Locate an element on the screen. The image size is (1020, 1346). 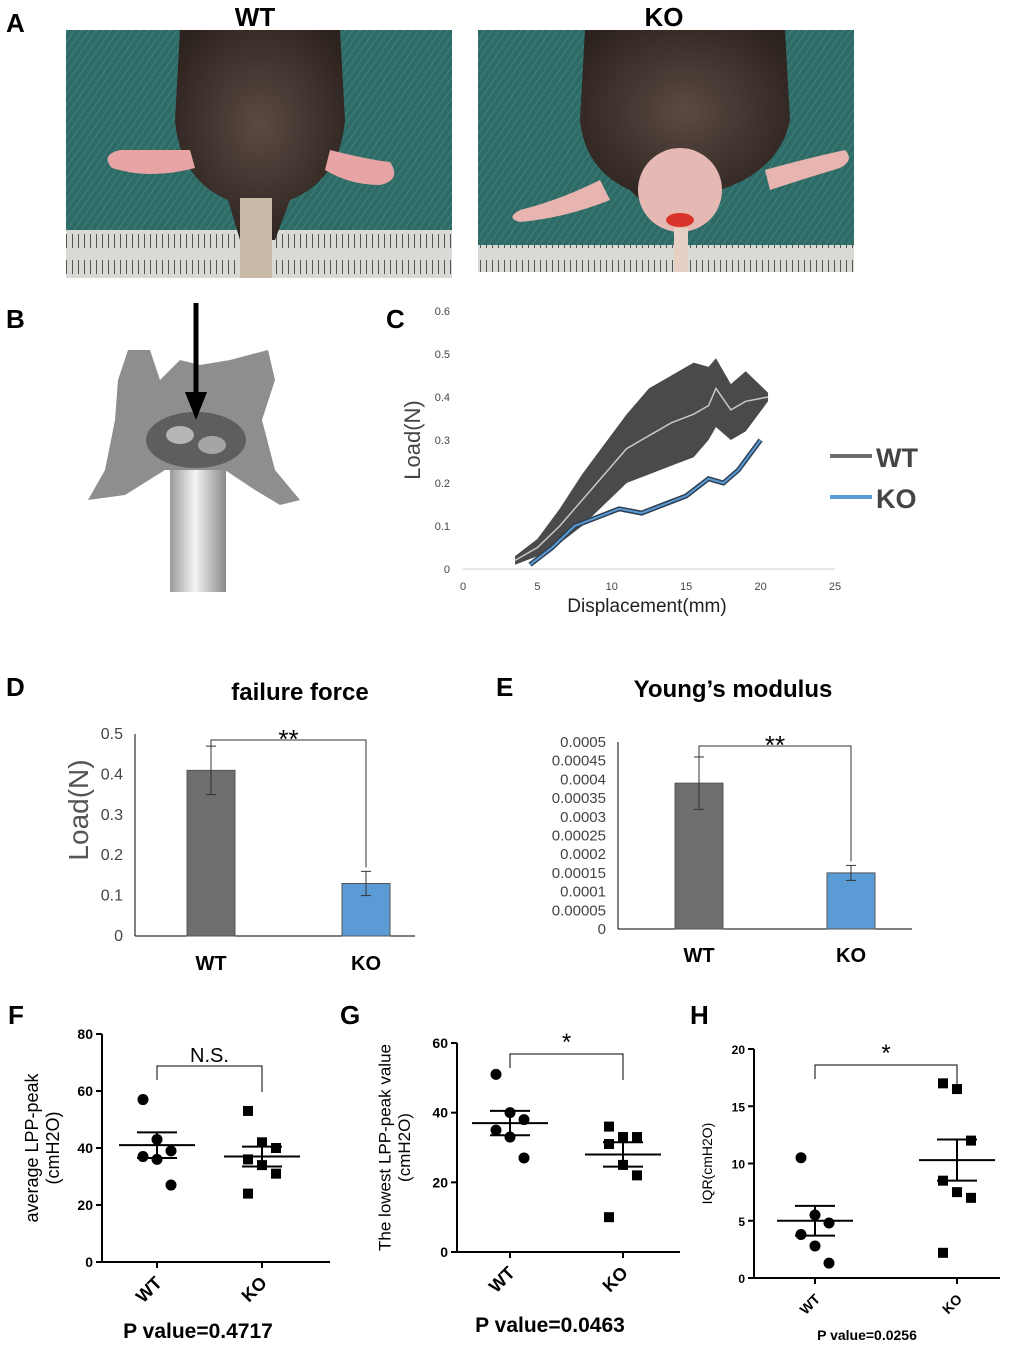
chart-e-title: Young’s modulus is located at coordinates (733, 689).